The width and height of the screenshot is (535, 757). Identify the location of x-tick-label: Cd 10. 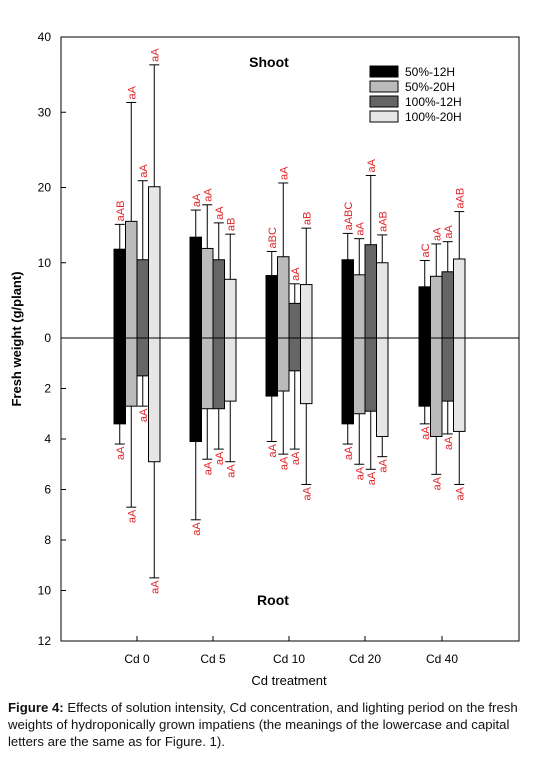
(289, 659).